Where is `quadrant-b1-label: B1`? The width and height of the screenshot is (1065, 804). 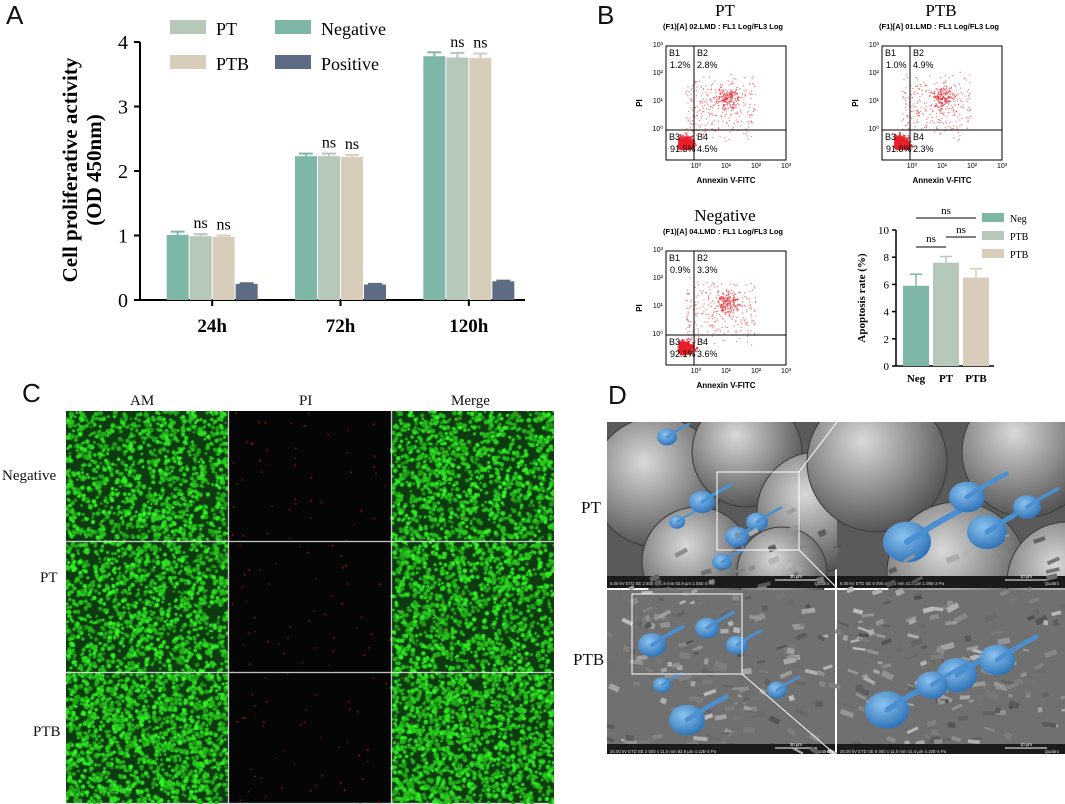 quadrant-b1-label: B1 is located at coordinates (674, 53).